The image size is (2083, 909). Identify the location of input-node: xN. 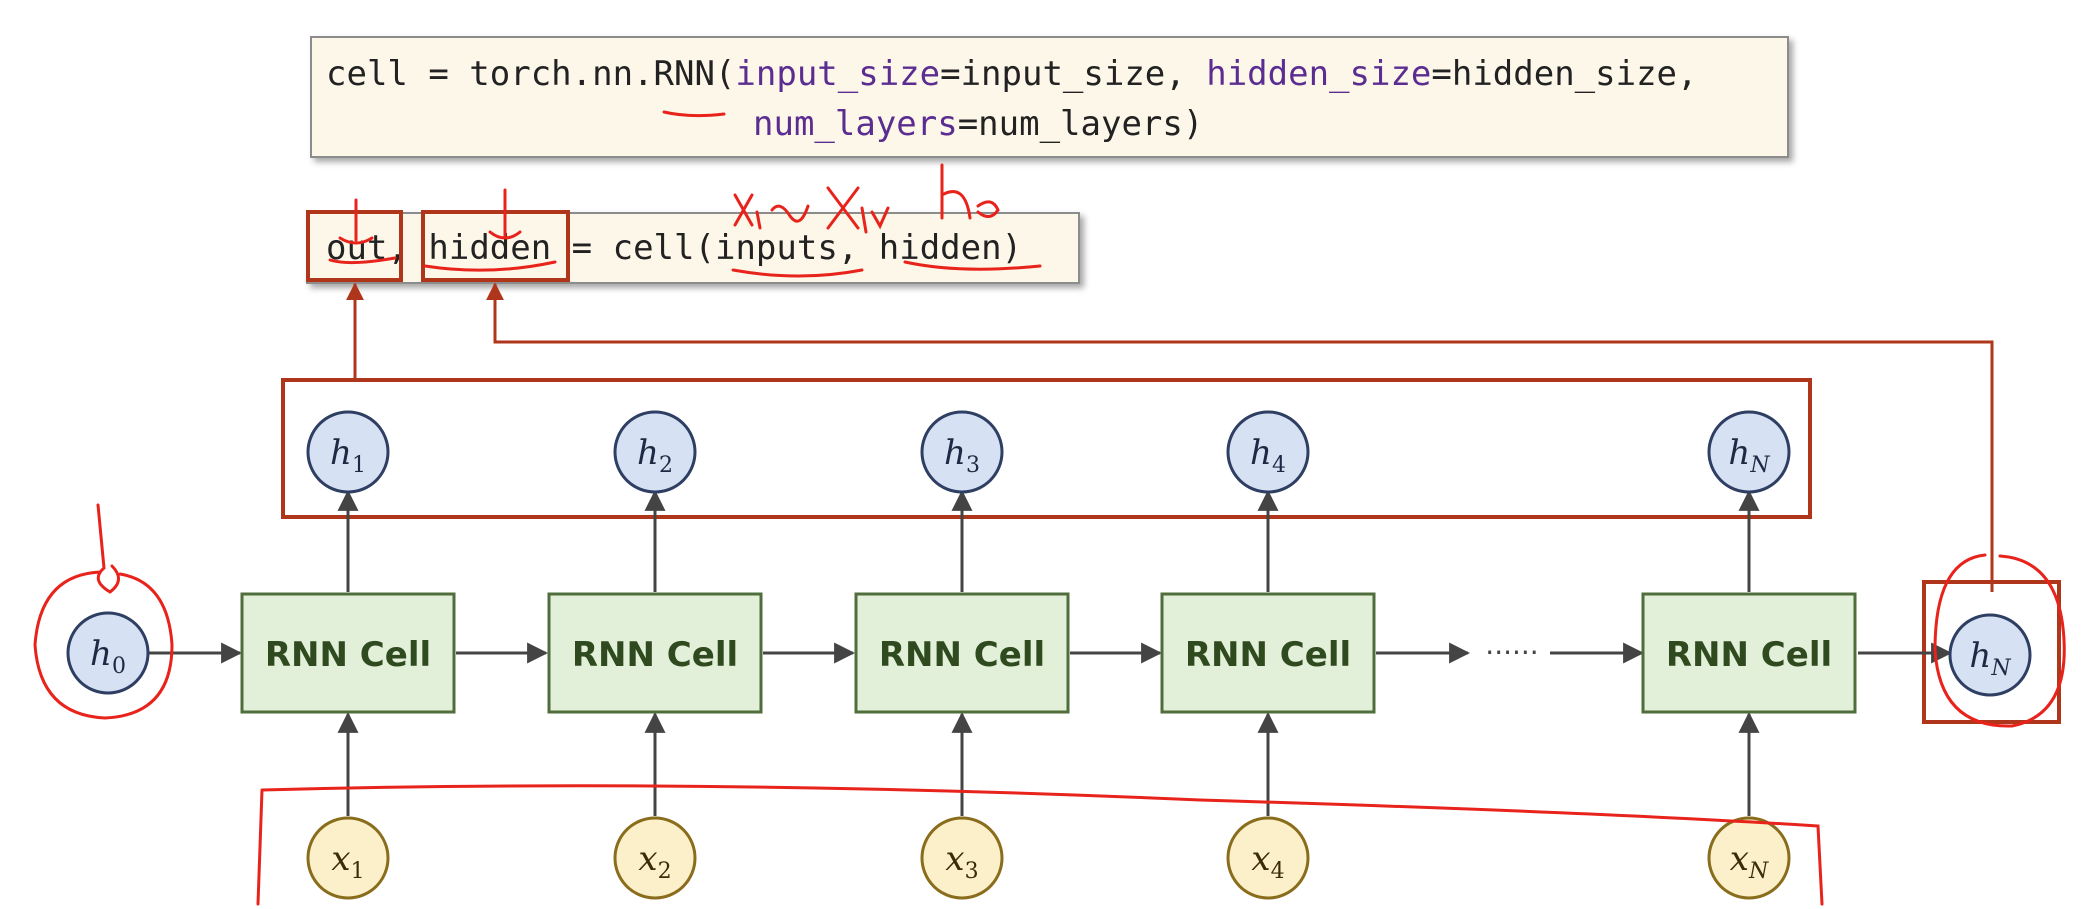
(1749, 858).